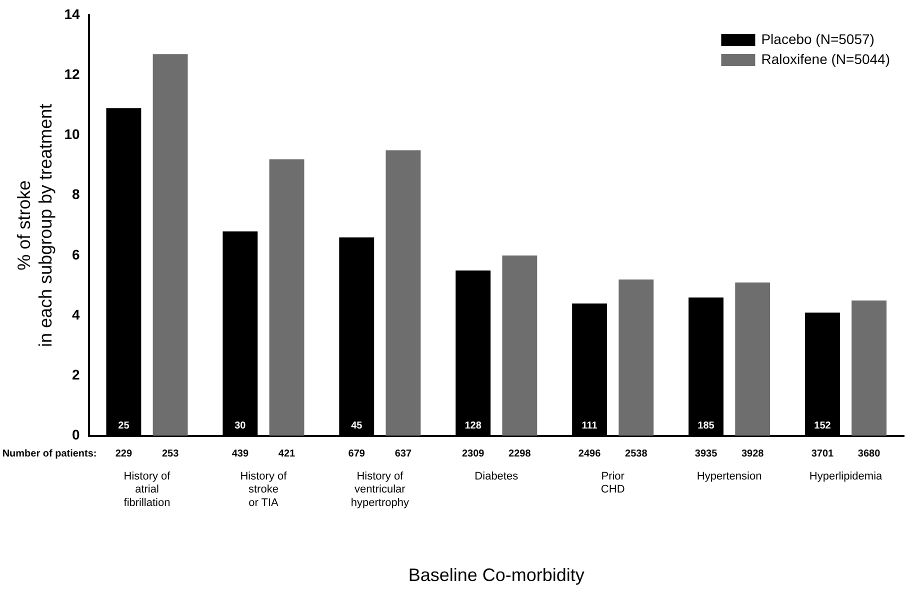 This screenshot has width=919, height=601. Describe the element at coordinates (729, 476) in the screenshot. I see `x-tick-label: Hypertension` at that location.